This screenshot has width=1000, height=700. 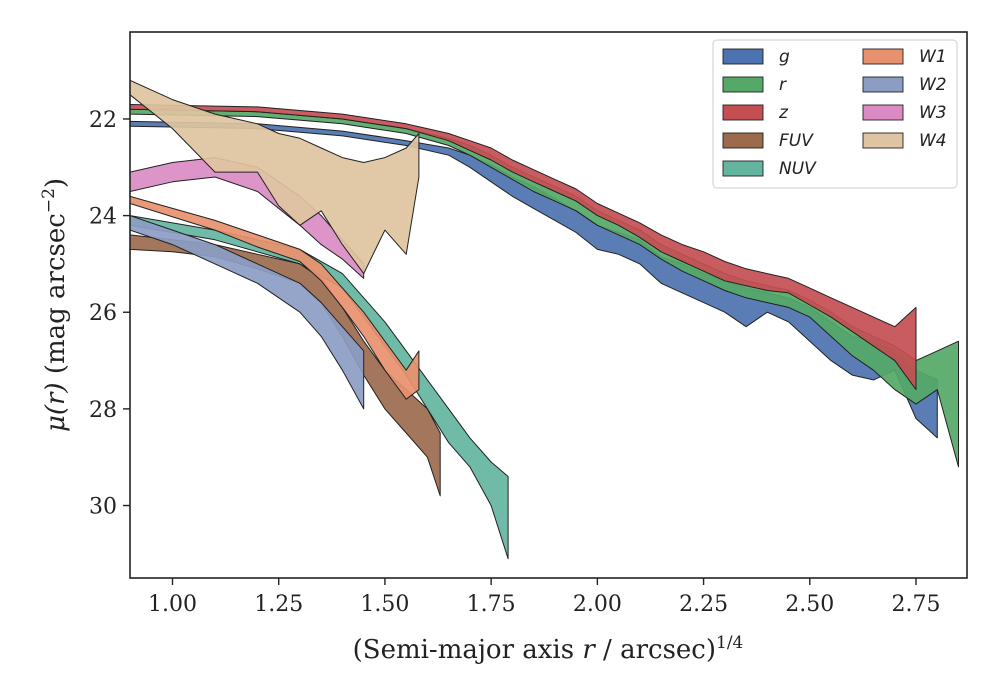 I want to click on x-tick-label: 1.00, so click(x=172, y=604).